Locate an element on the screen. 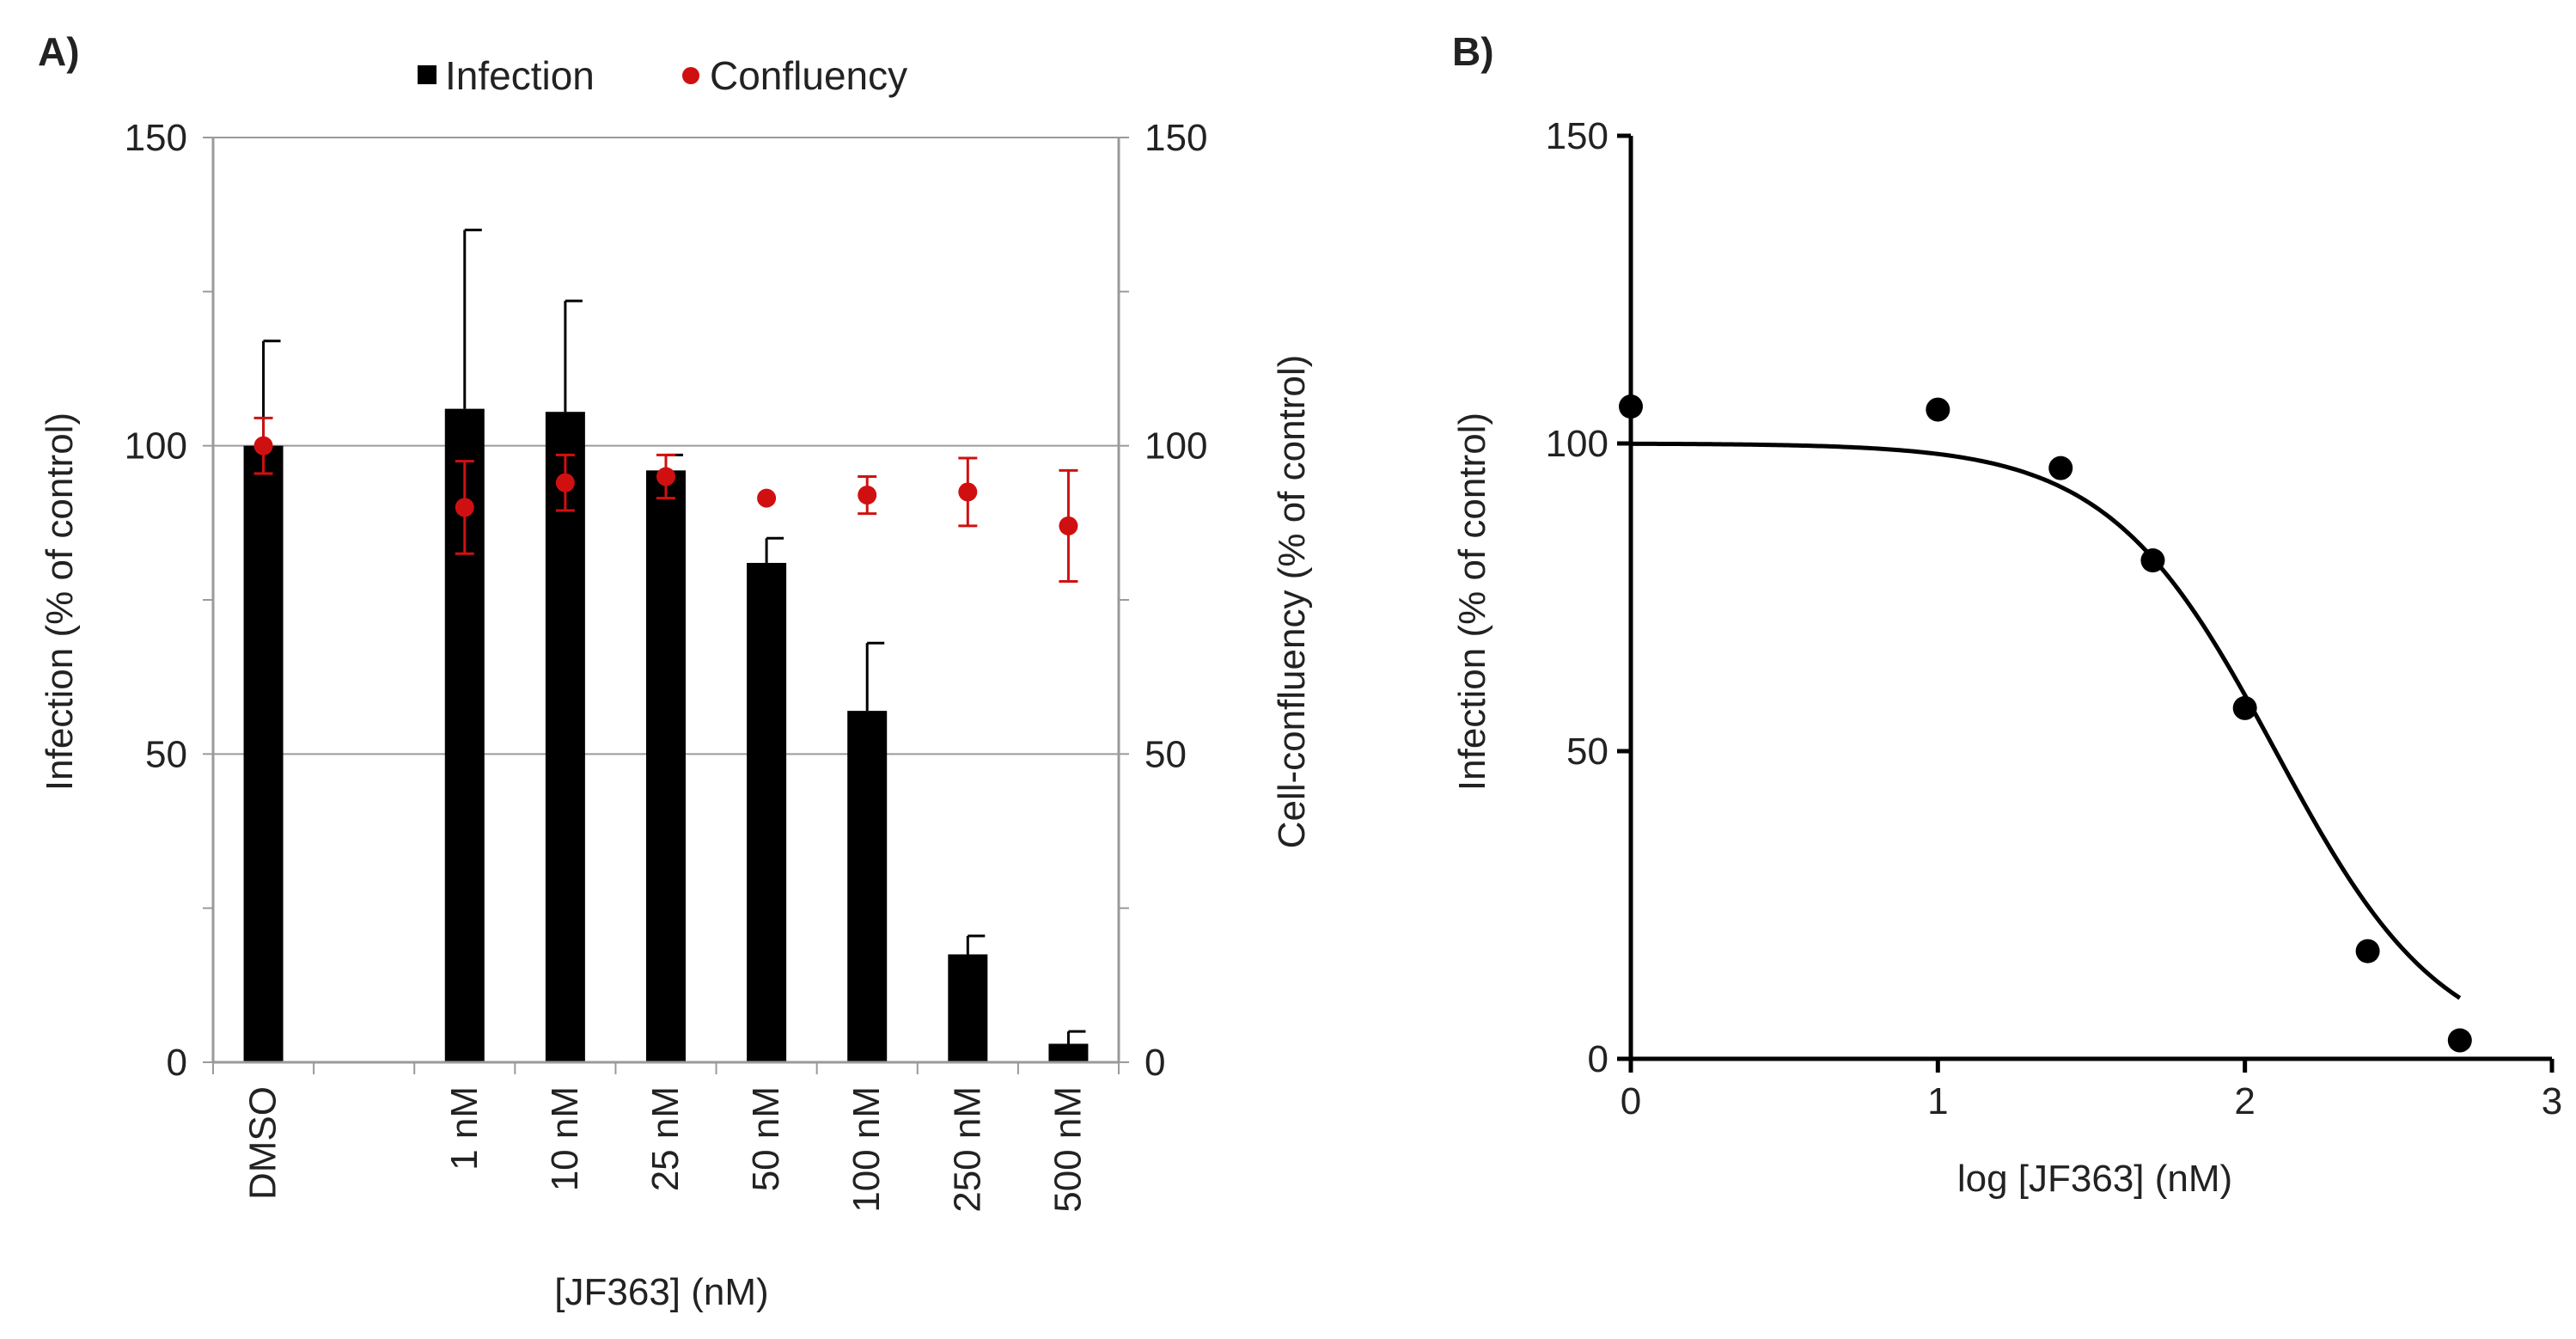  x-tick-label: 50 nM is located at coordinates (766, 1138).